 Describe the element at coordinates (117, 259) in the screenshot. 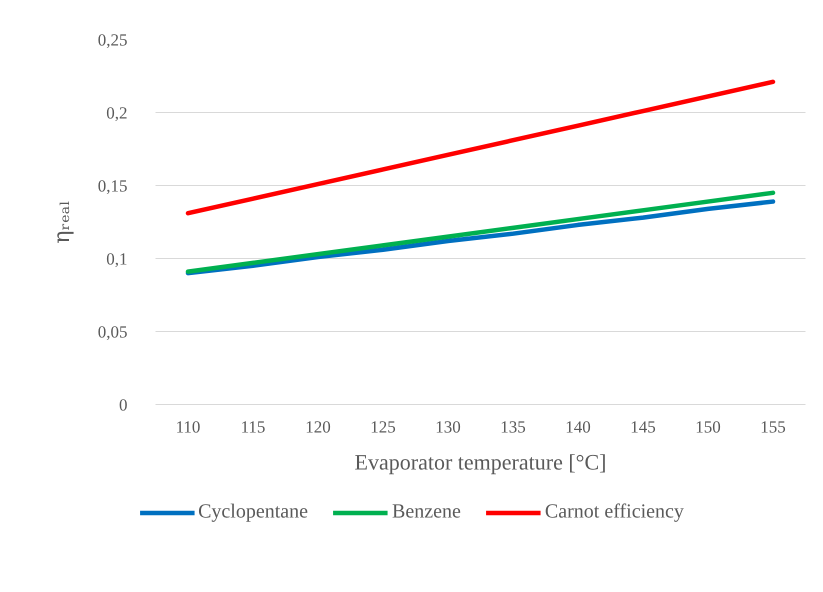

I see `y-tick-label: 0,1` at that location.